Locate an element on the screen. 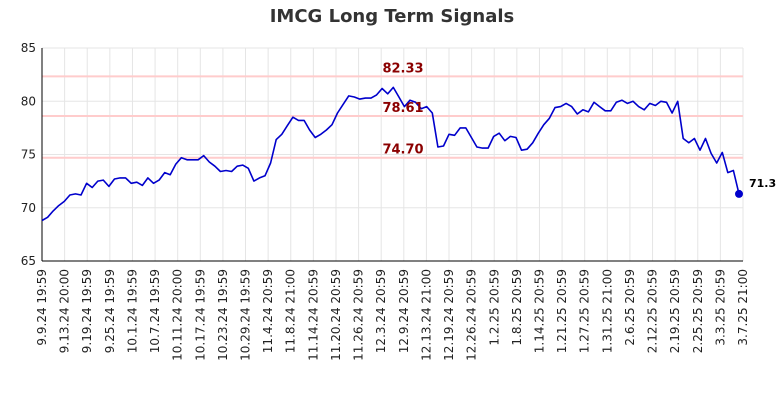  x-tick-label: 2.25.25 20:59 is located at coordinates (698, 311).